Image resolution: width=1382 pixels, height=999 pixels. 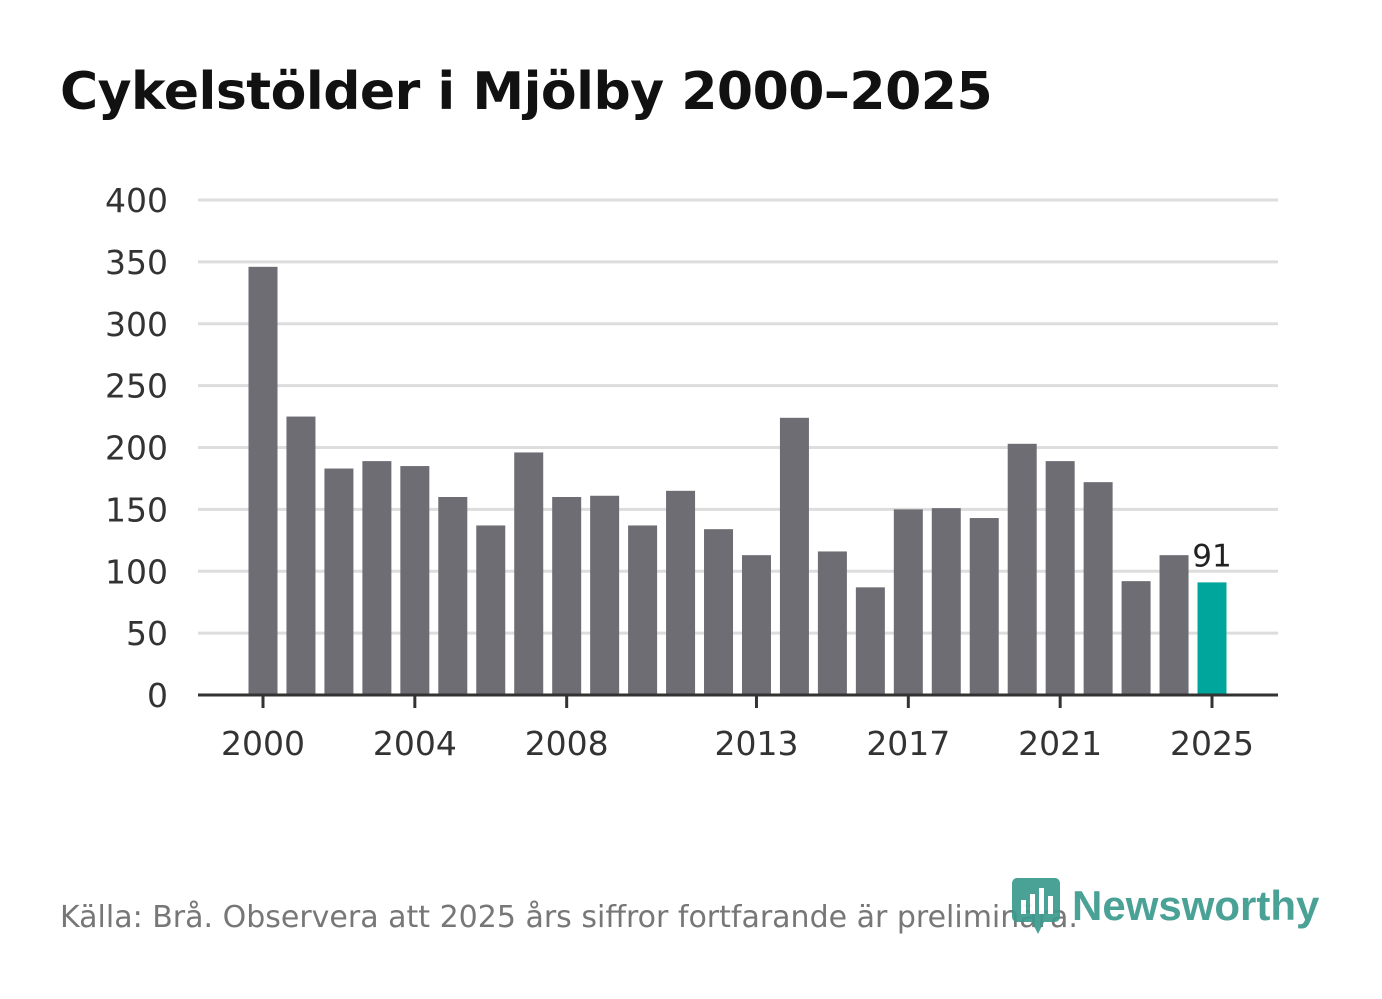 I want to click on bar-2009, so click(x=605, y=595).